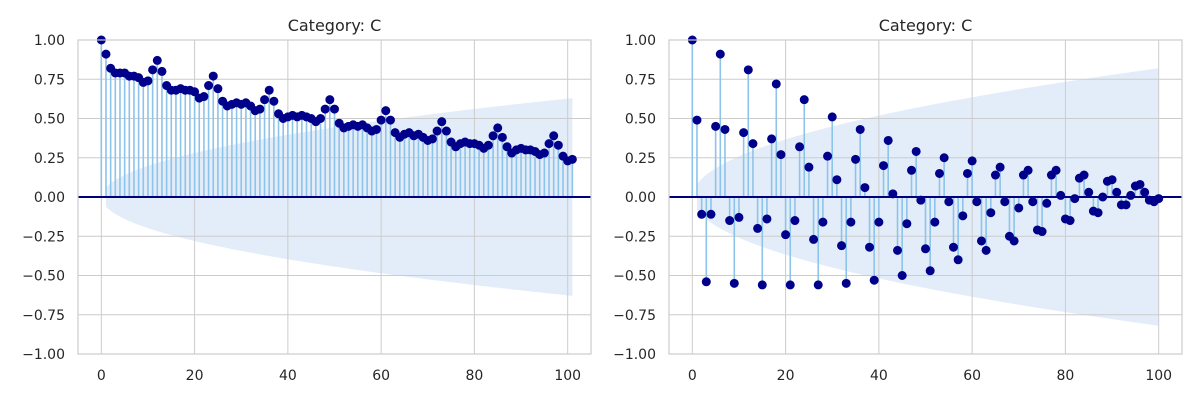 The height and width of the screenshot is (400, 1200). Describe the element at coordinates (567, 376) in the screenshot. I see `x-tick-label: 100` at that location.